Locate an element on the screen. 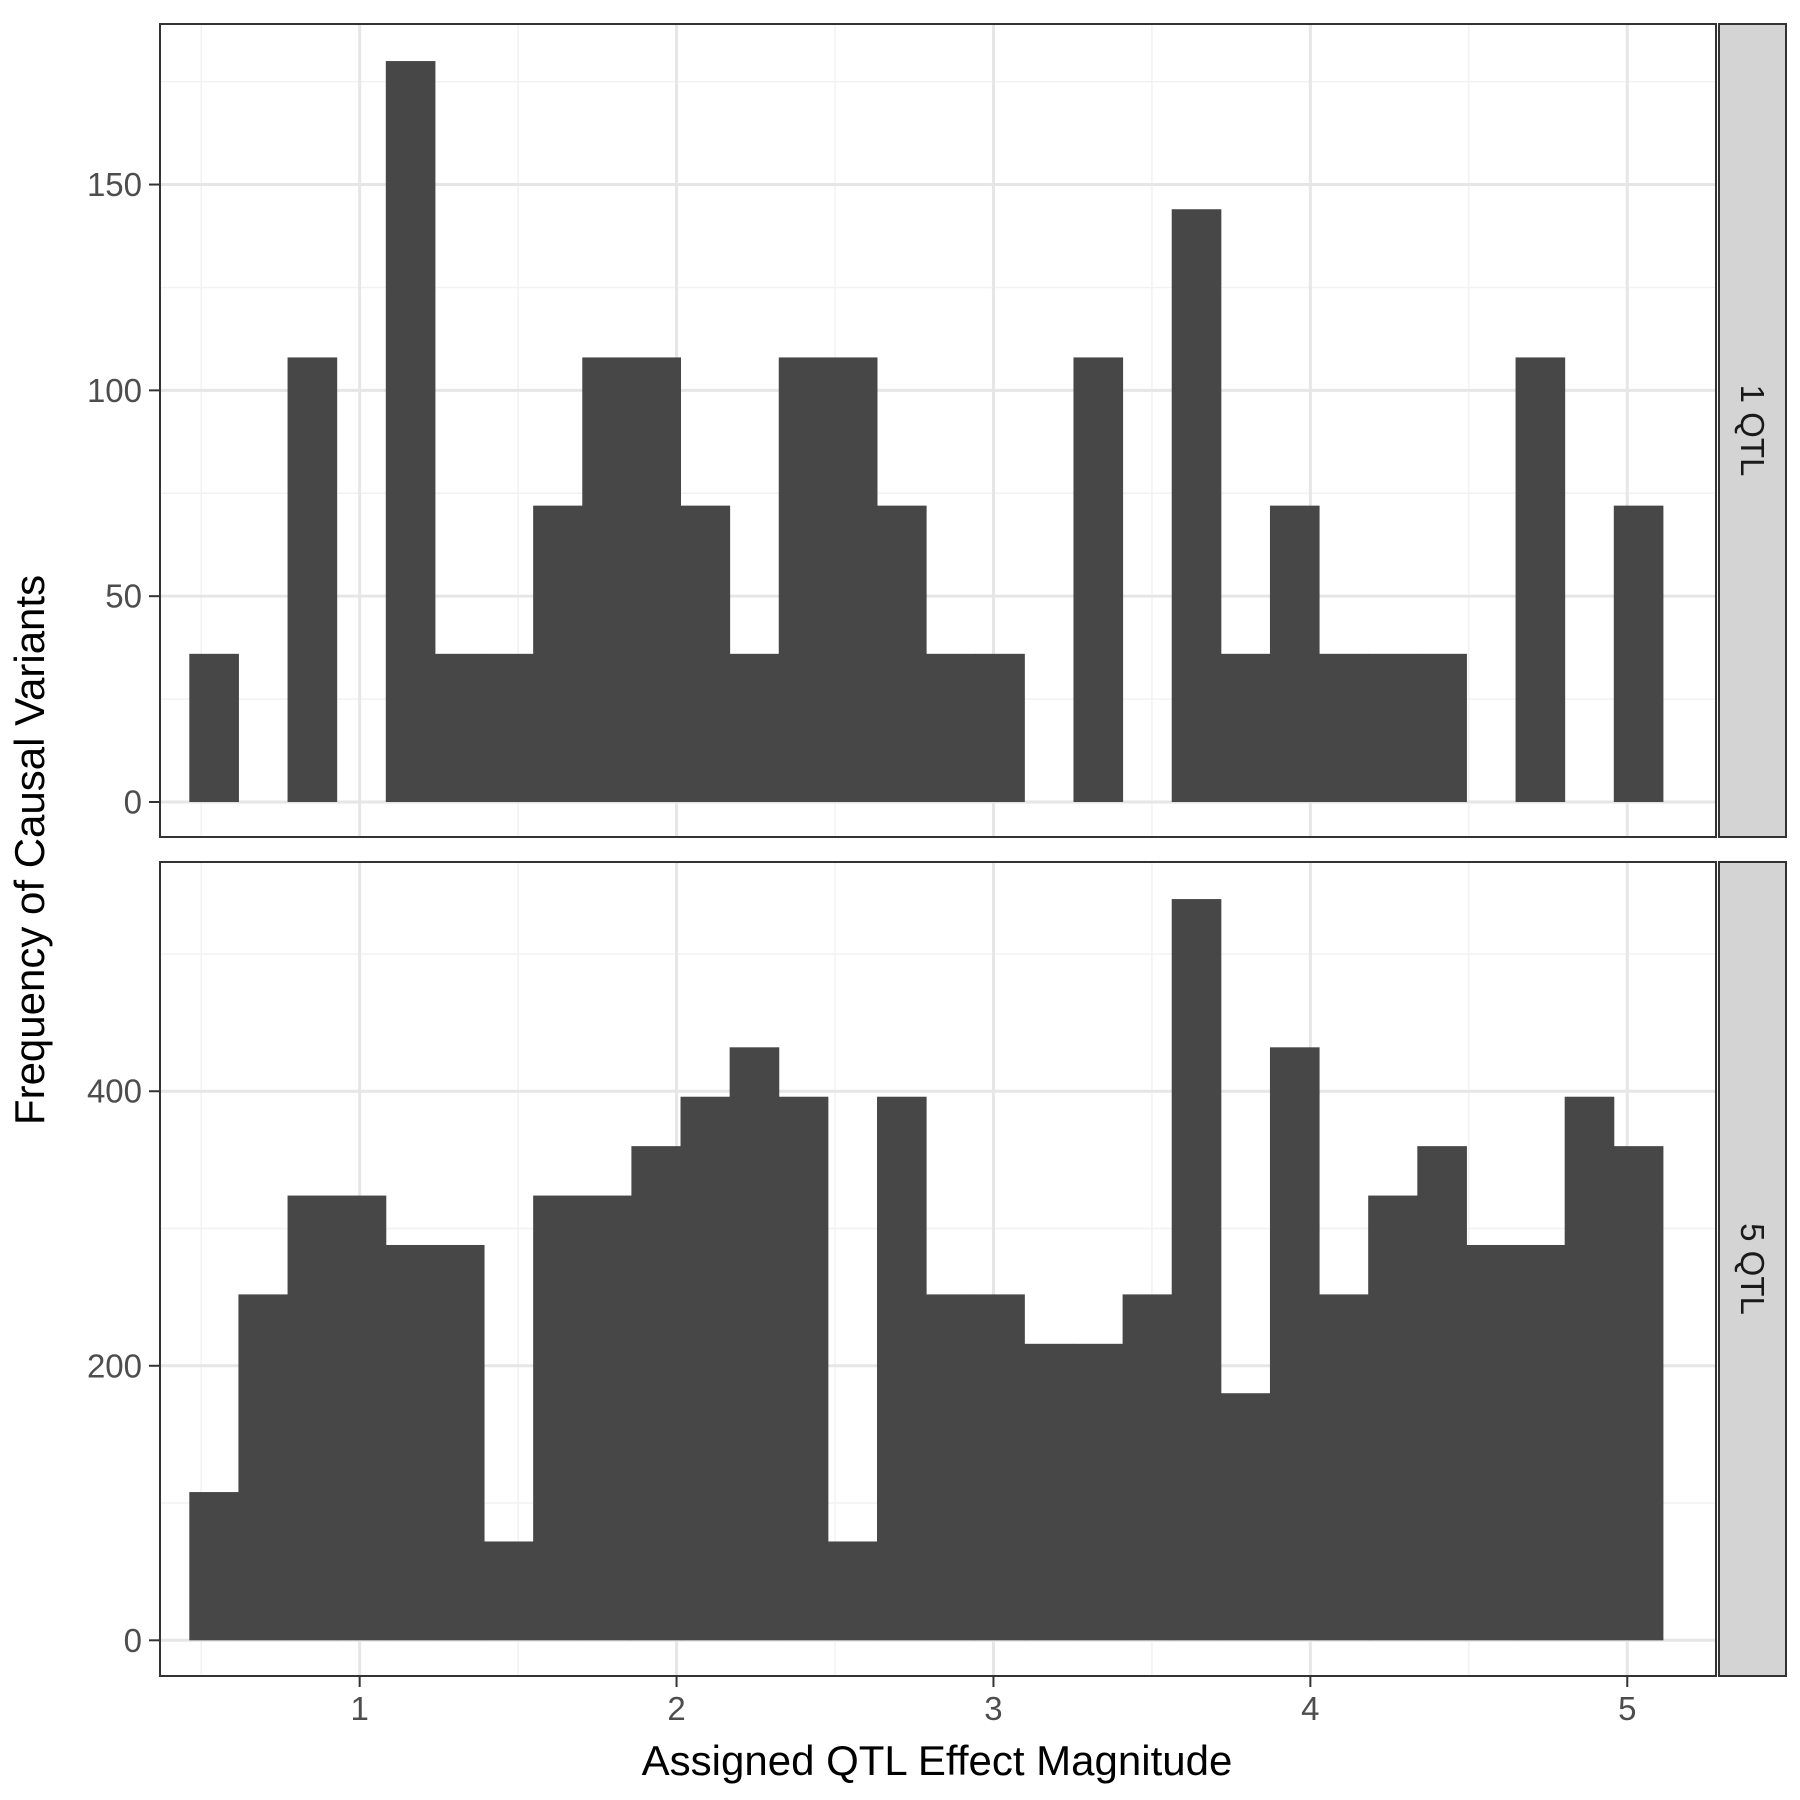 The width and height of the screenshot is (1800, 1800). y-tick-label: 400 is located at coordinates (114, 1091).